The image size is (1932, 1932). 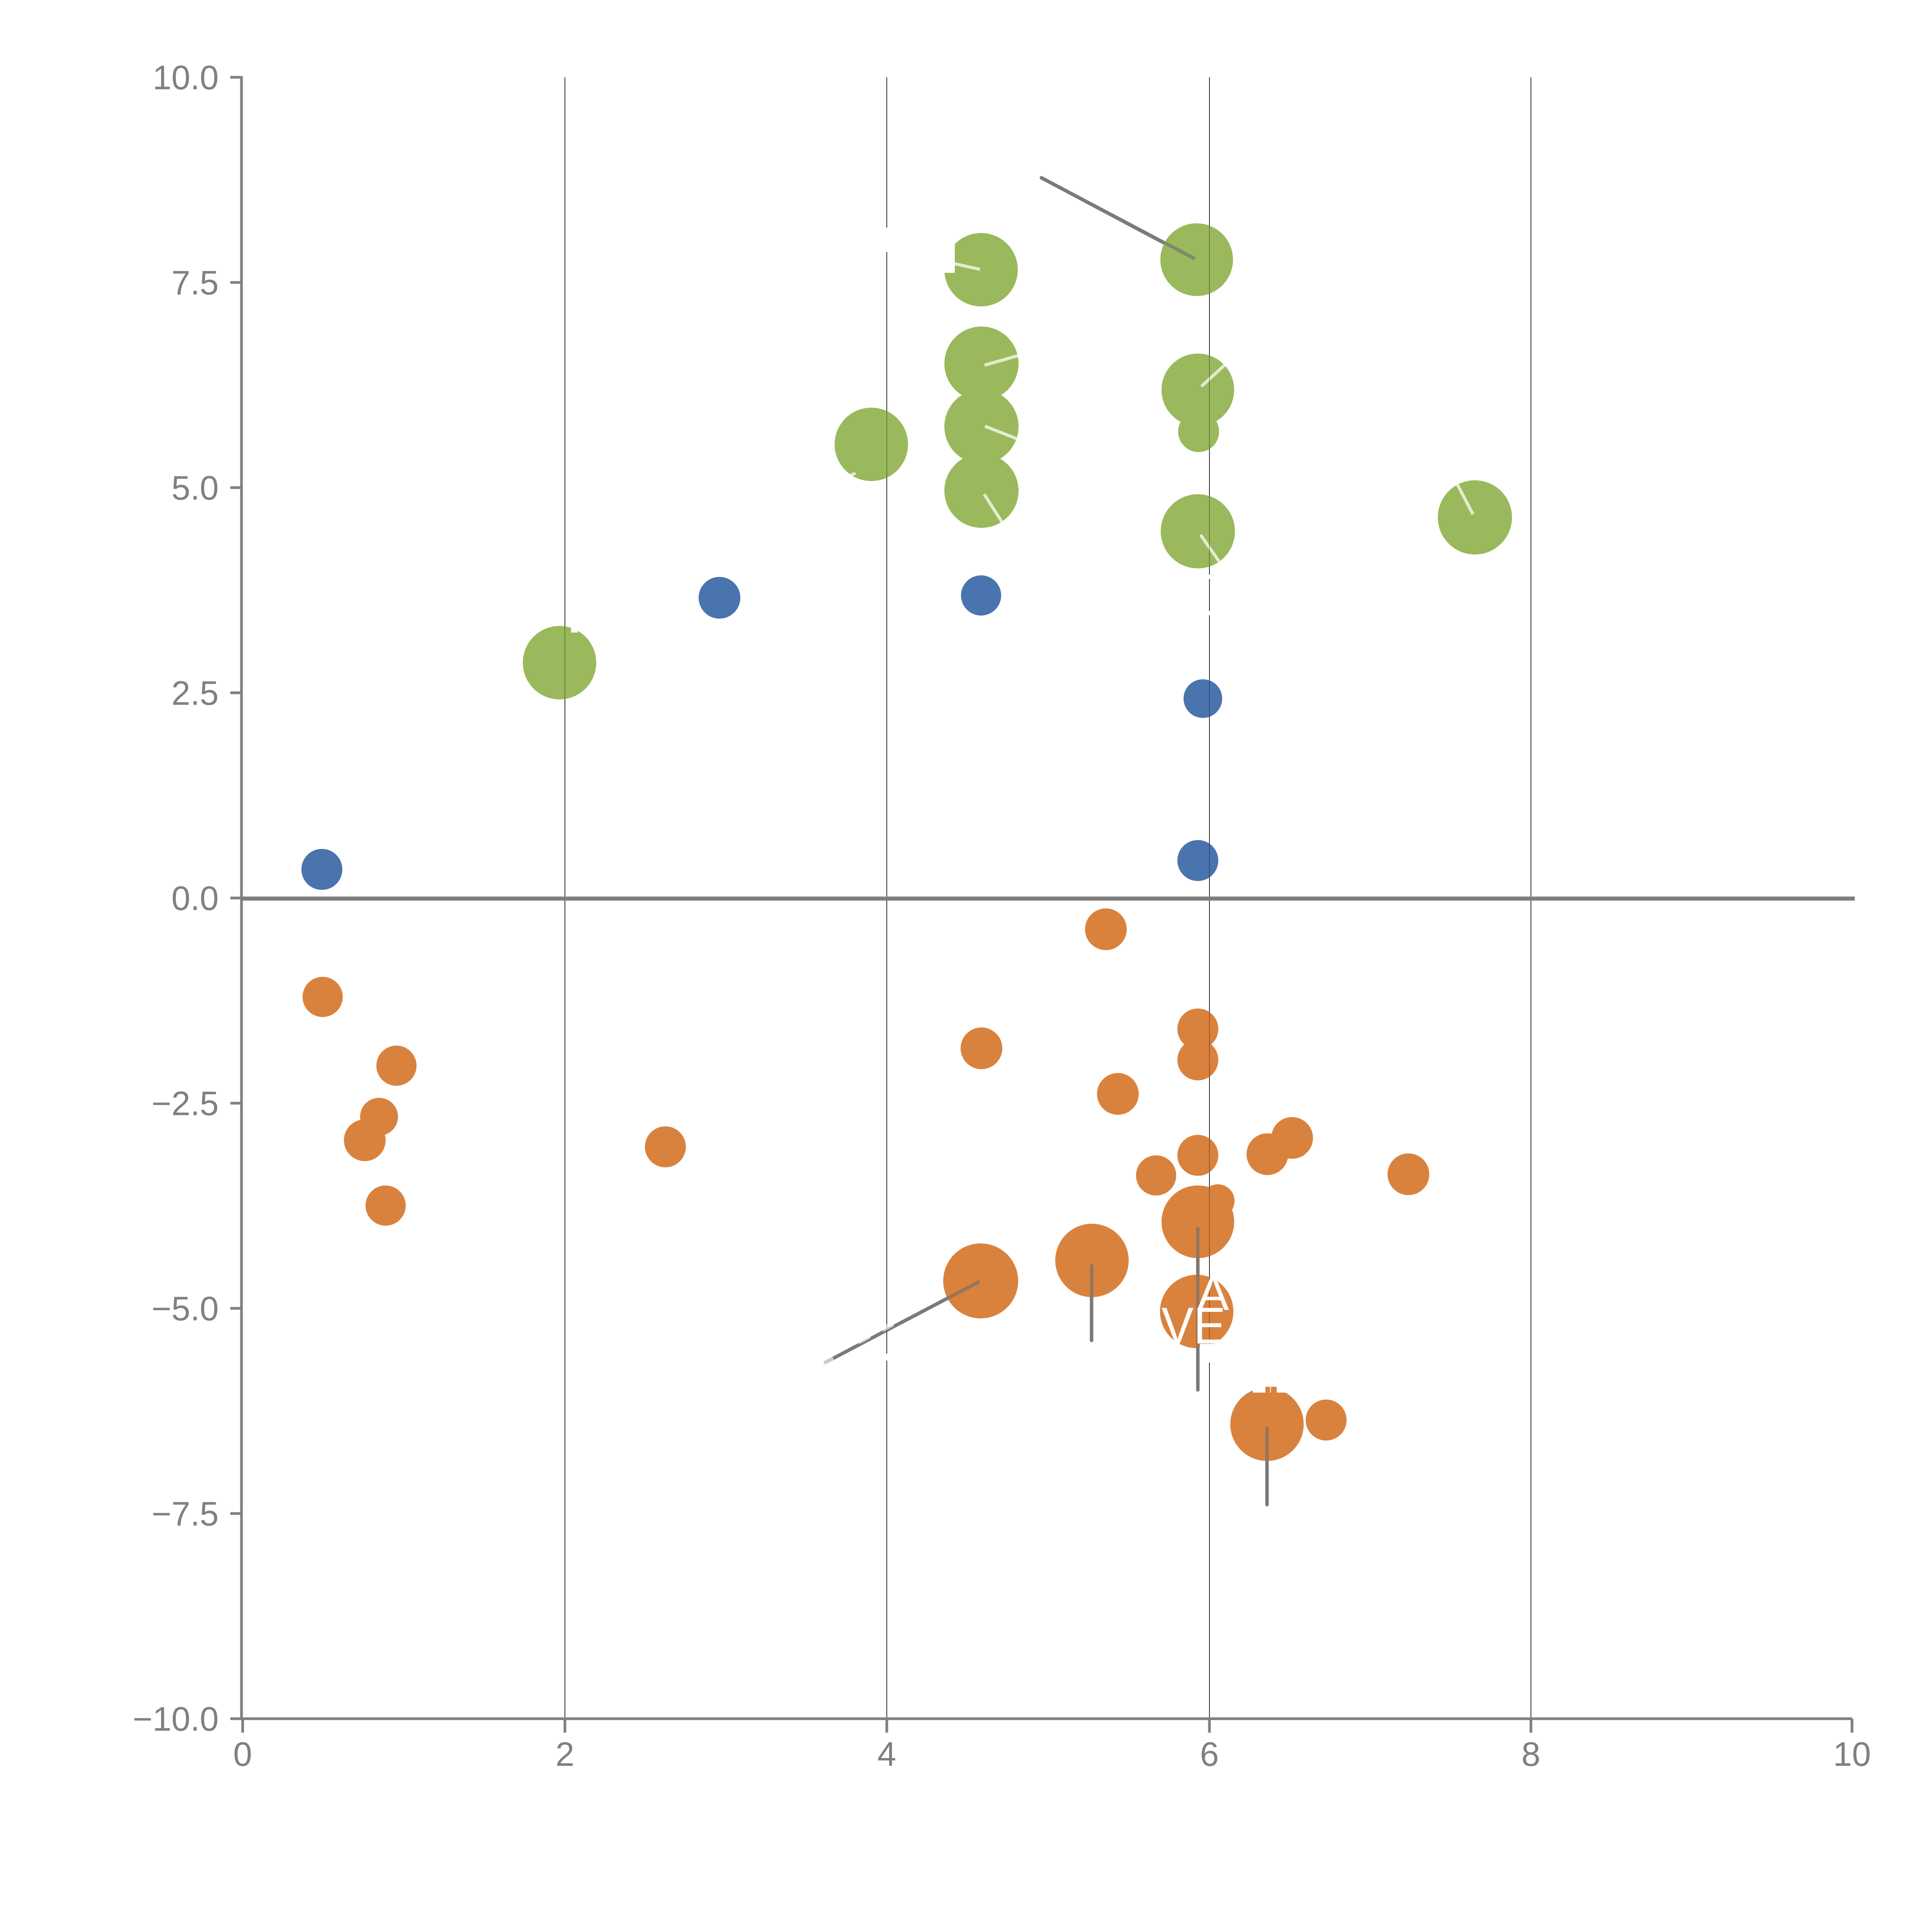 What do you see at coordinates (1213, 1293) in the screenshot?
I see `svg-text: A` at bounding box center [1213, 1293].